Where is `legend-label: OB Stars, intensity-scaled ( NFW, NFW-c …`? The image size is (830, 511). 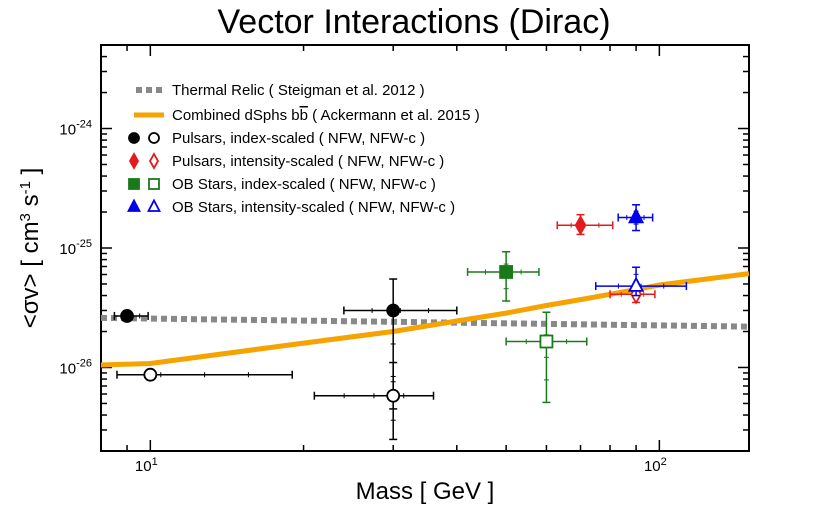
legend-label: OB Stars, intensity-scaled ( NFW, NFW-c … is located at coordinates (313, 207).